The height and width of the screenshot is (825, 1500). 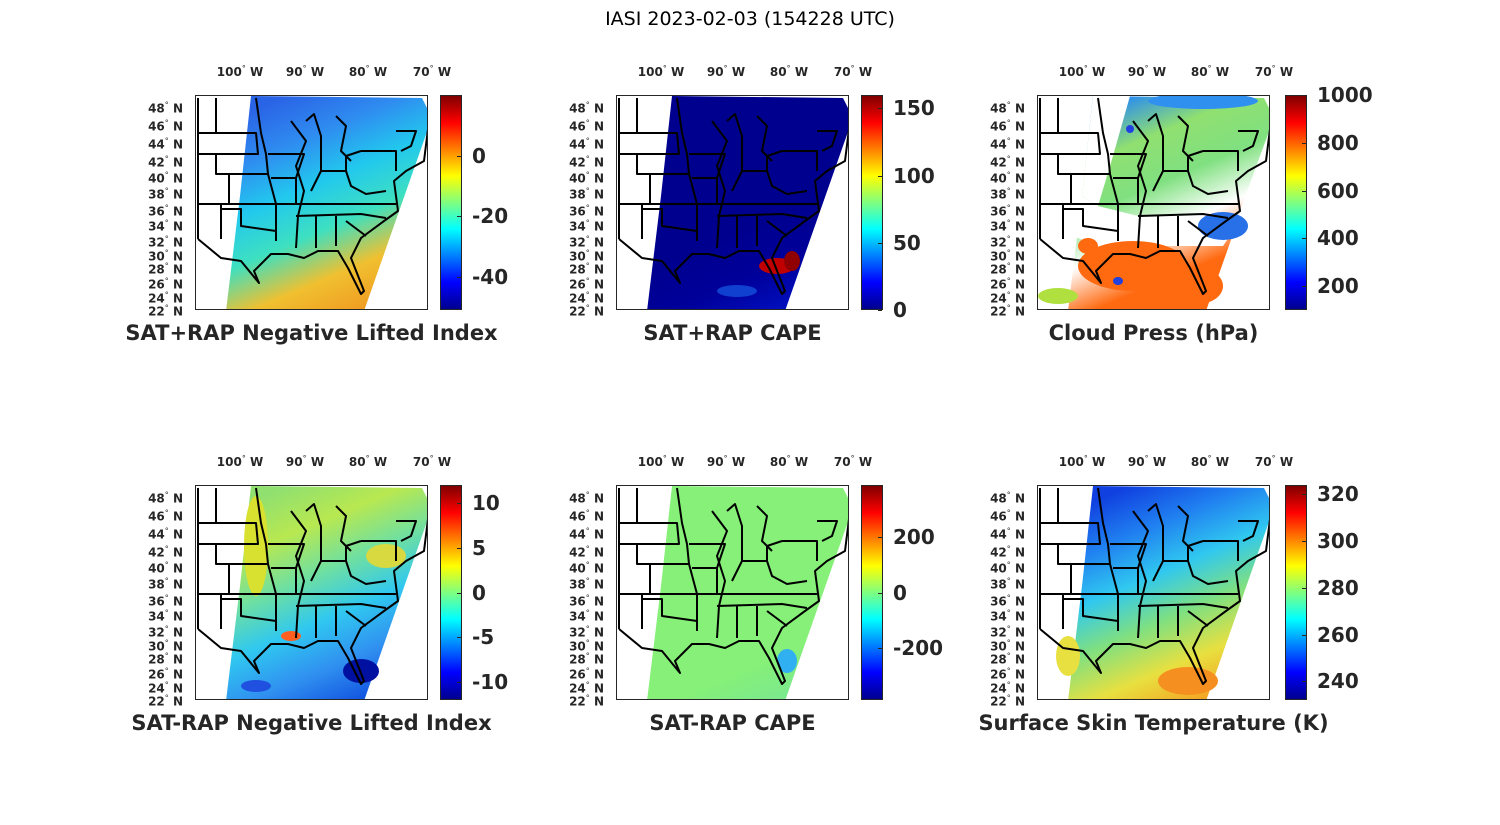 What do you see at coordinates (1338, 190) in the screenshot?
I see `colorbar-tick-label: 600` at bounding box center [1338, 190].